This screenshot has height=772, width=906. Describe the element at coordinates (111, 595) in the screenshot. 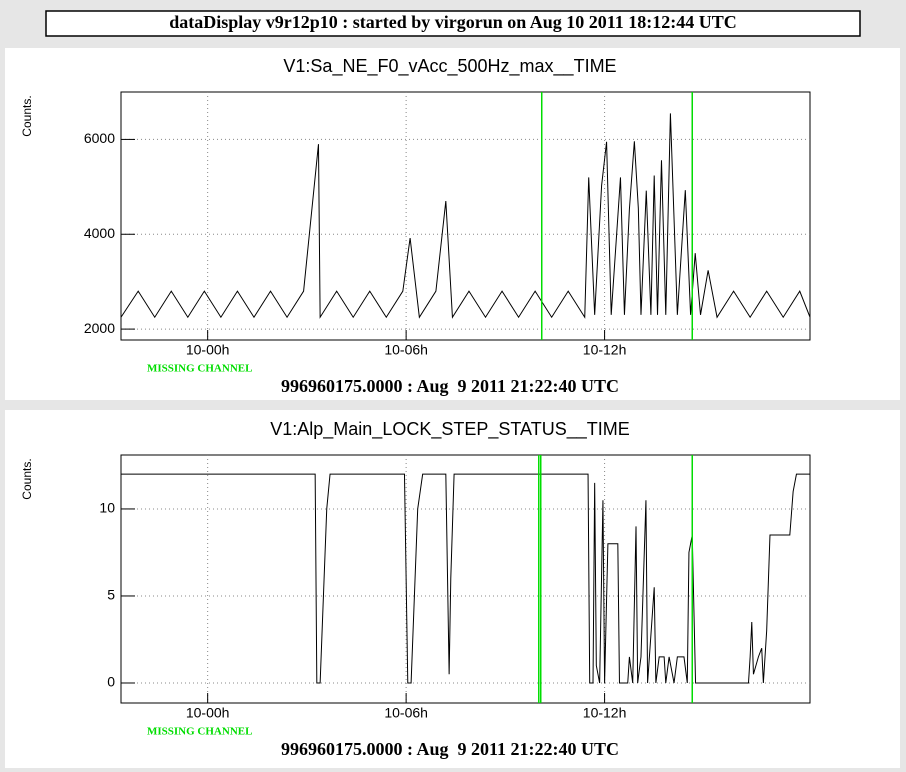

I see `y-tick-label: 5` at that location.